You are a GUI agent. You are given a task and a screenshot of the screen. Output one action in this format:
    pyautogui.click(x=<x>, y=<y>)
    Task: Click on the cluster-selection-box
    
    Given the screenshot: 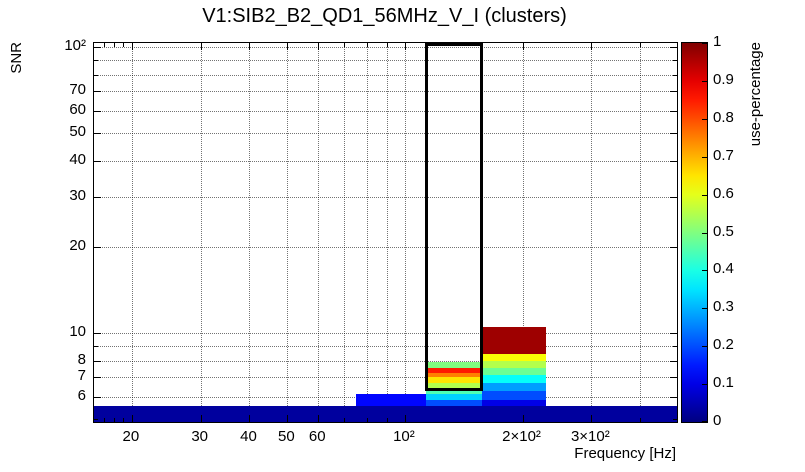 What is the action you would take?
    pyautogui.click(x=453, y=217)
    